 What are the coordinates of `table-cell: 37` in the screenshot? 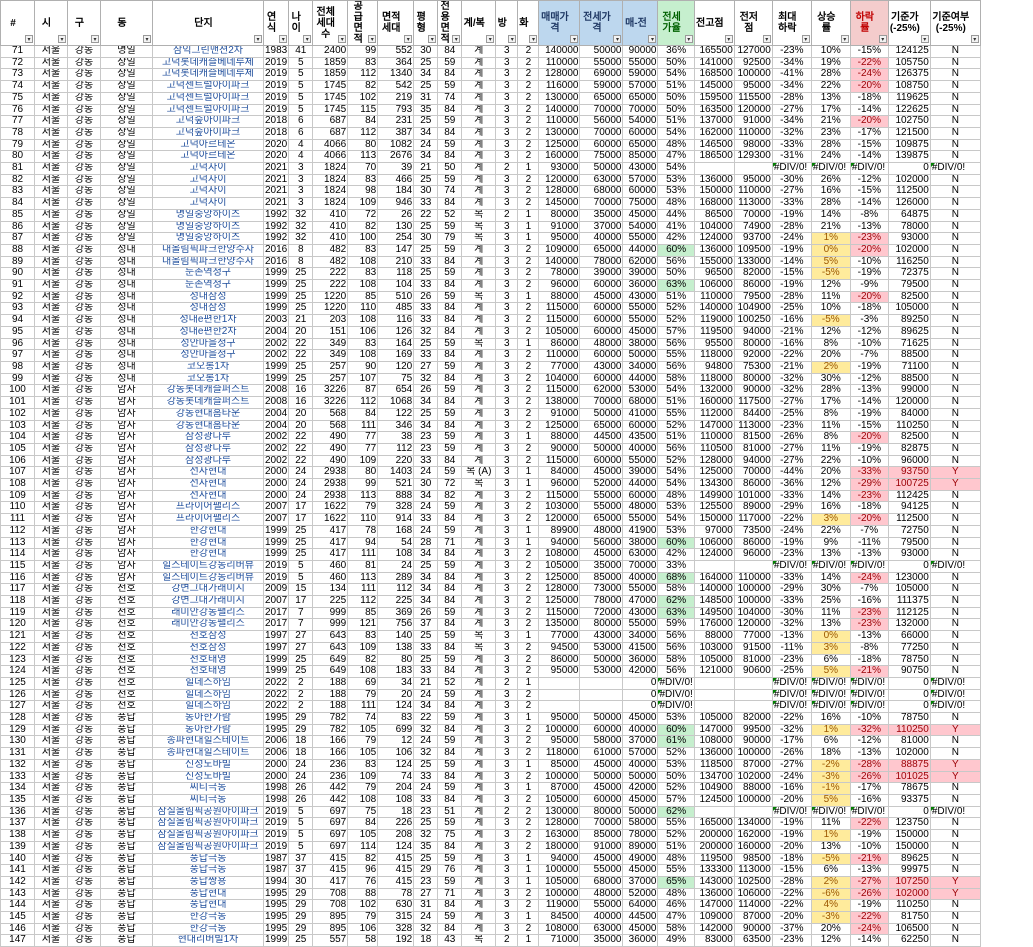 It's located at (426, 625).